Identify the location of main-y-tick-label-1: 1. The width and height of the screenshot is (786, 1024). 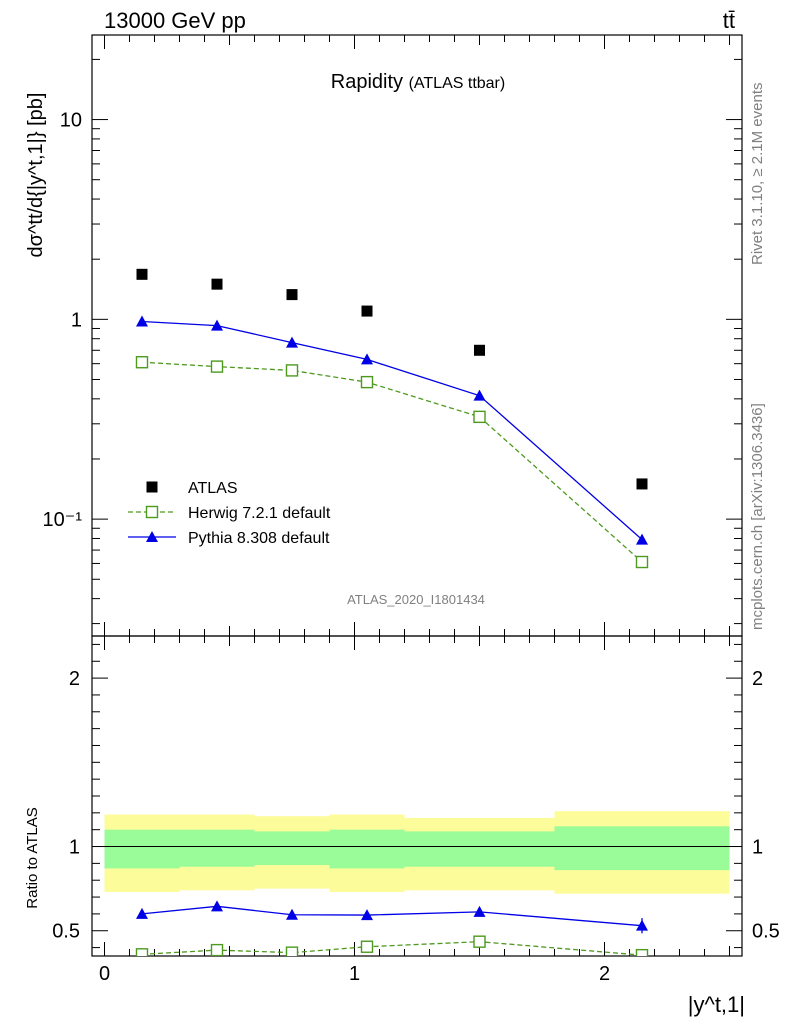
(76, 320).